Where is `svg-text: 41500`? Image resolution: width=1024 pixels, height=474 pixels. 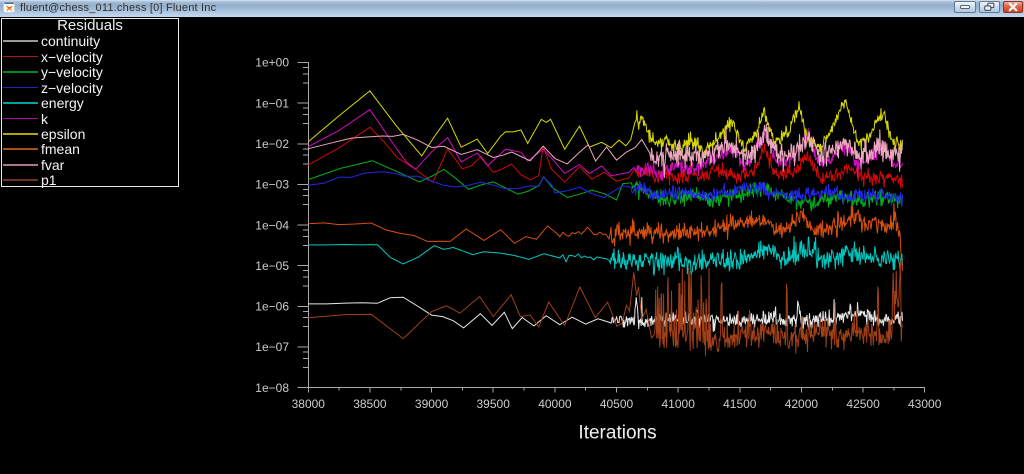 svg-text: 41500 is located at coordinates (740, 404).